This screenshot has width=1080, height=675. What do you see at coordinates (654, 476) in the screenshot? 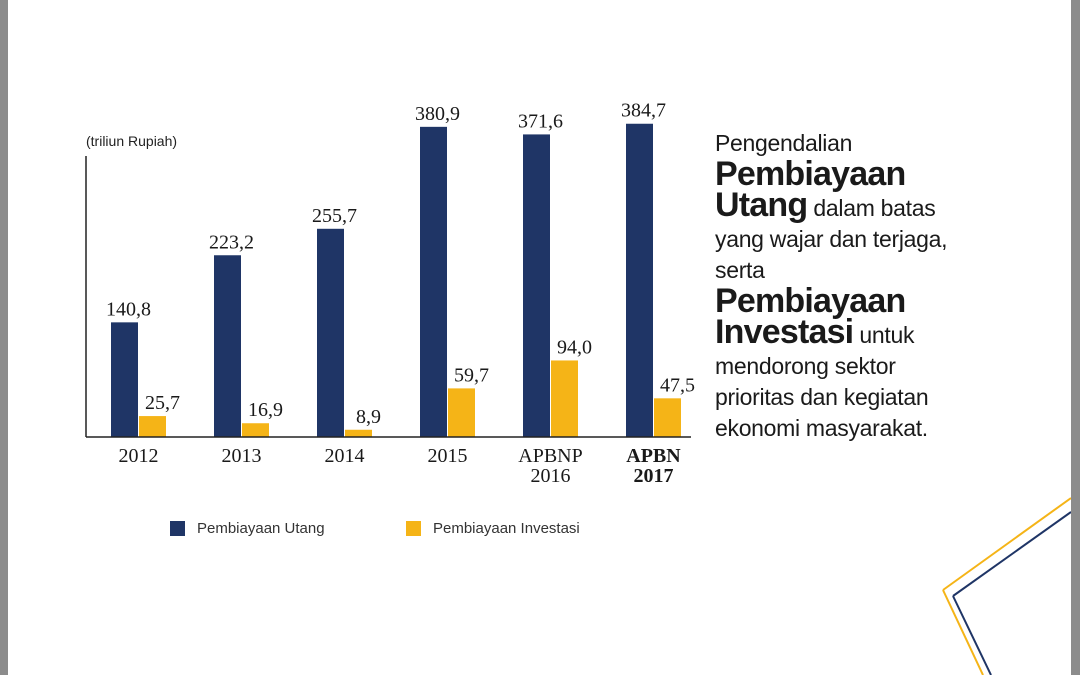
I see `x-tick-label-5-line2: 2017` at bounding box center [654, 476].